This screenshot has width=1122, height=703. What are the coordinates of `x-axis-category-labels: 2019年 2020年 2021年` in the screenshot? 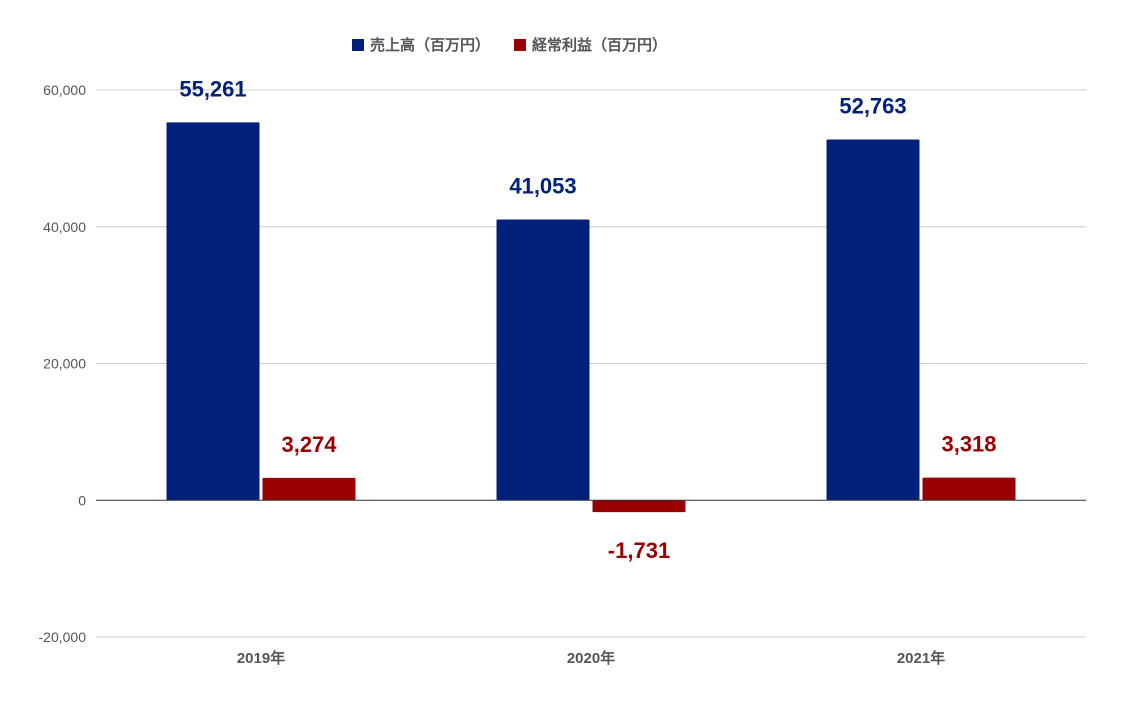 It's located at (591, 658).